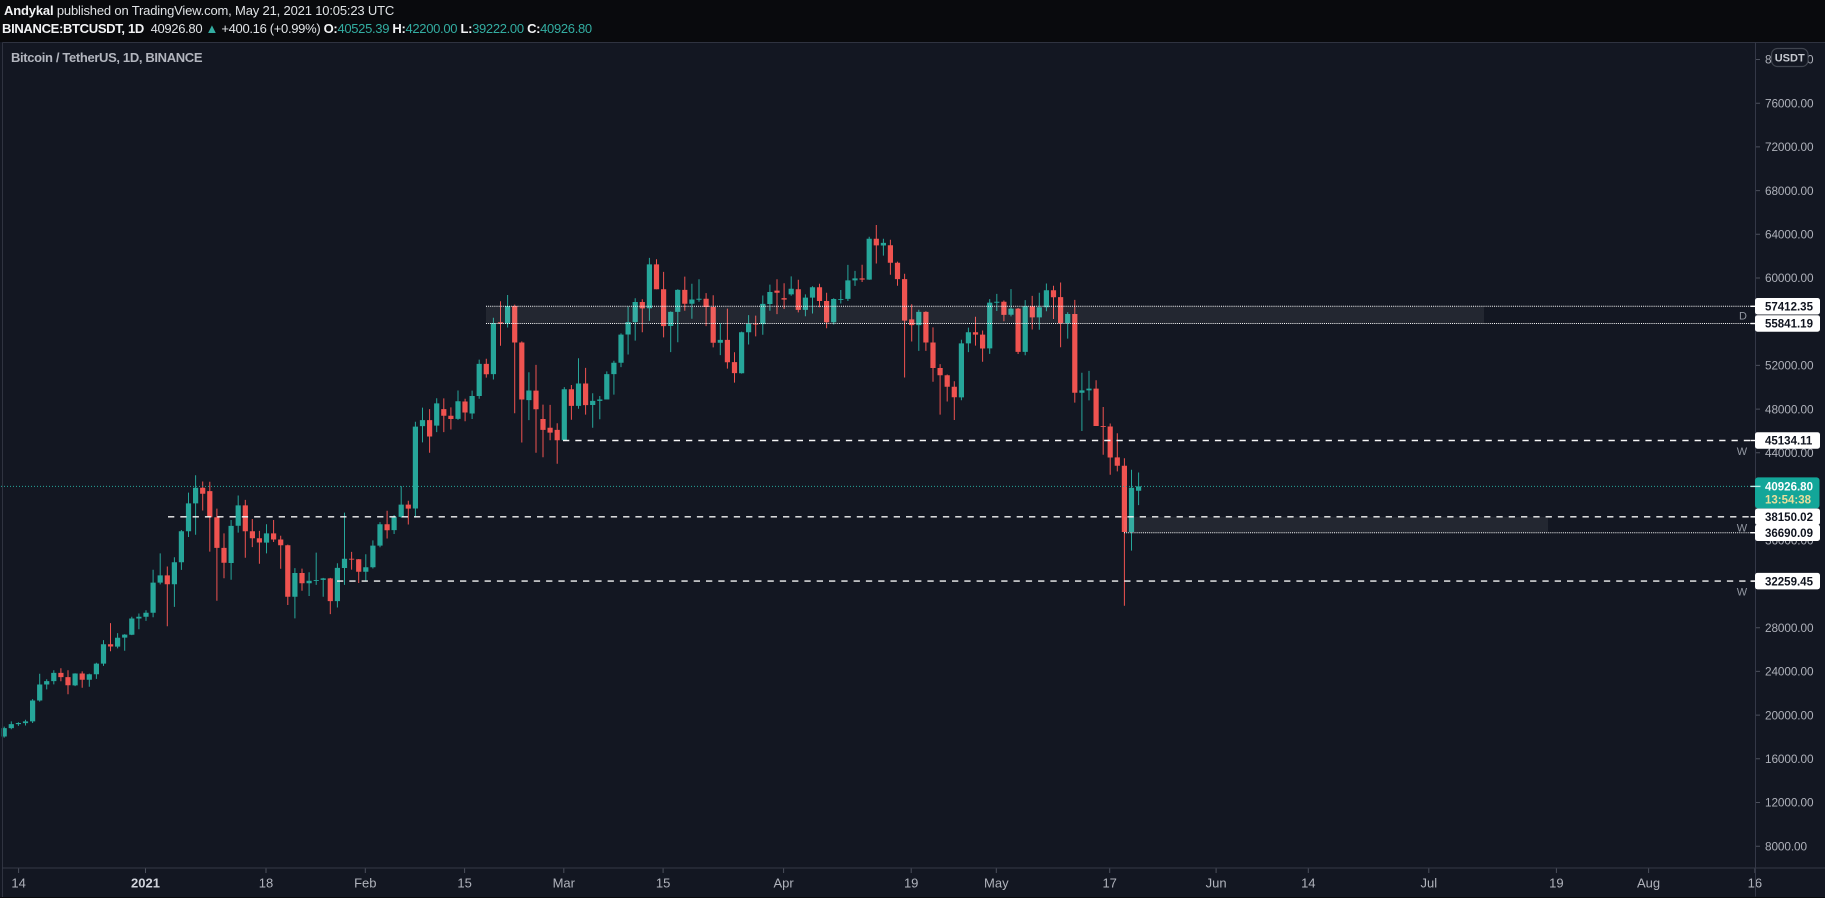 The width and height of the screenshot is (1825, 898). Describe the element at coordinates (1789, 442) in the screenshot. I see `svg-text: 45134.11` at that location.